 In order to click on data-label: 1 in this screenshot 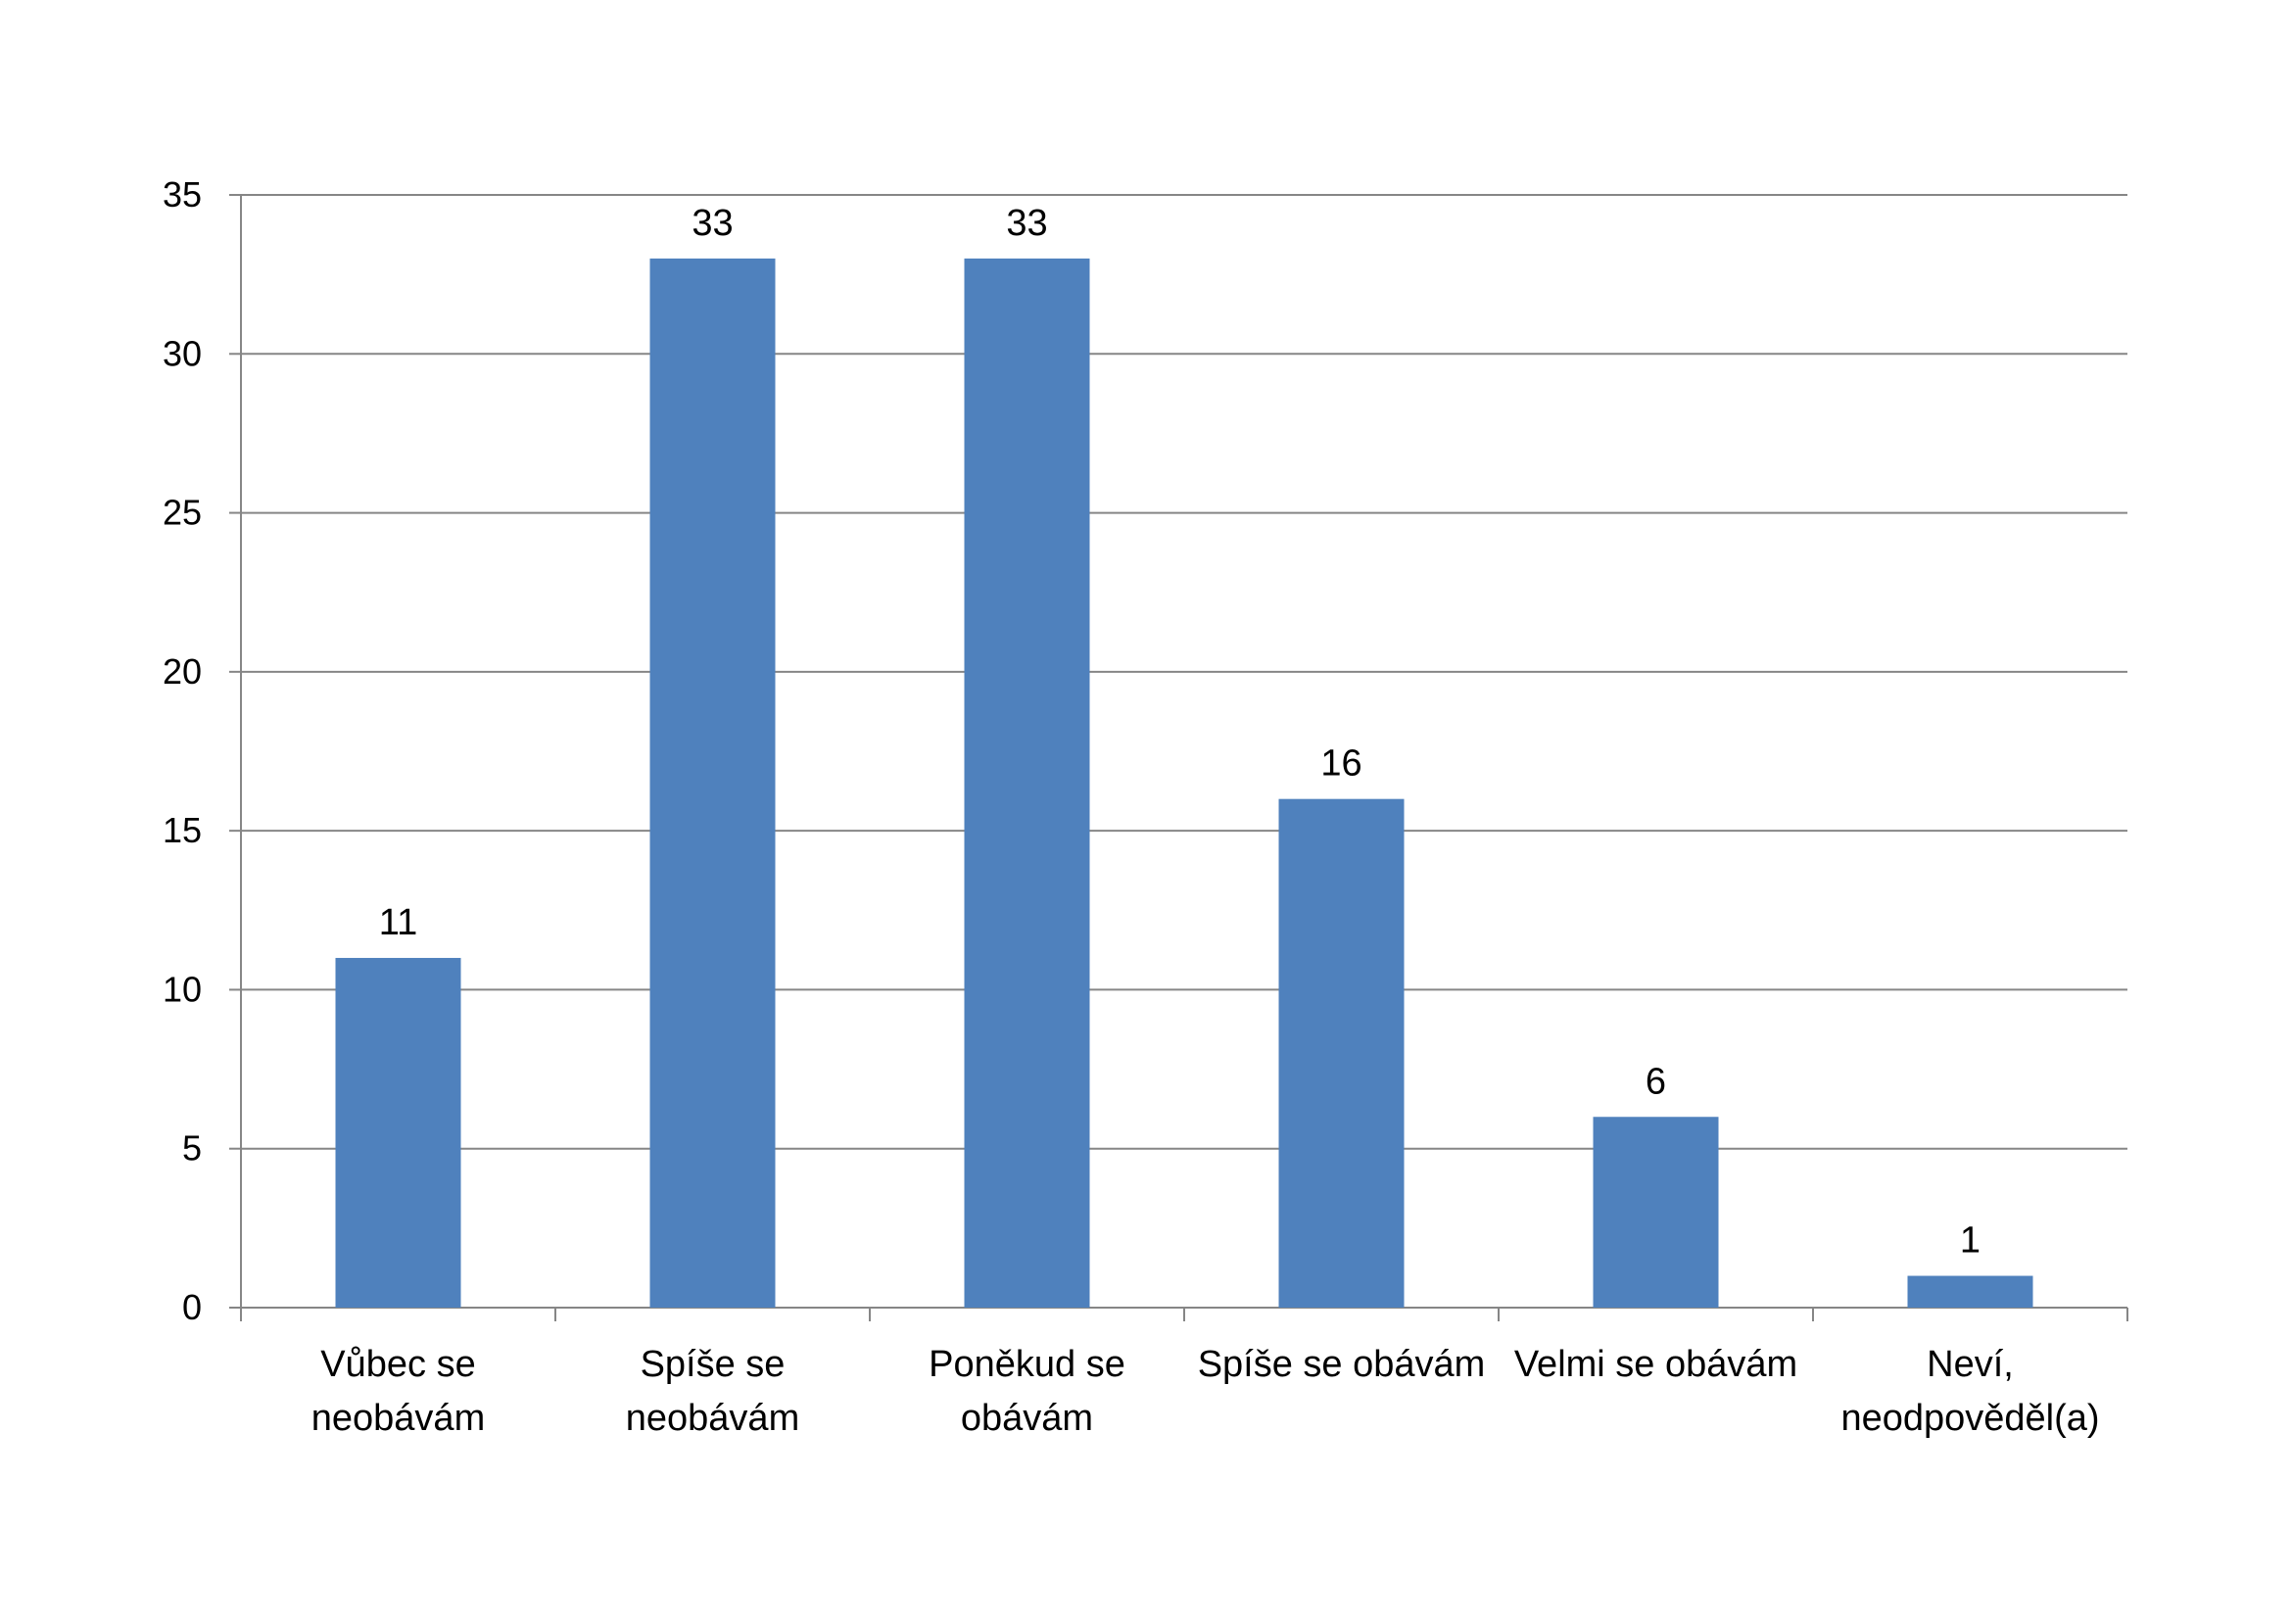, I will do `click(1970, 1241)`.